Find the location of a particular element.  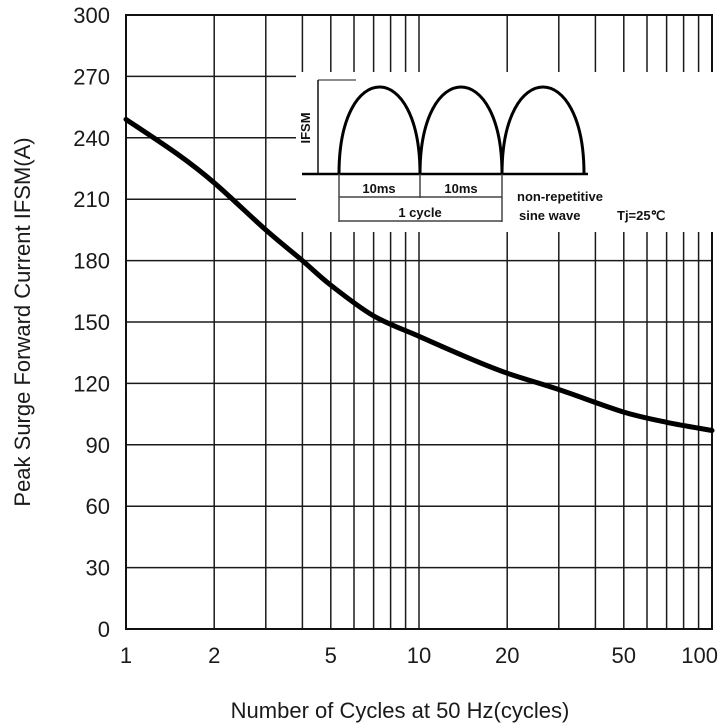

y-tick-label: 210 is located at coordinates (91, 199).